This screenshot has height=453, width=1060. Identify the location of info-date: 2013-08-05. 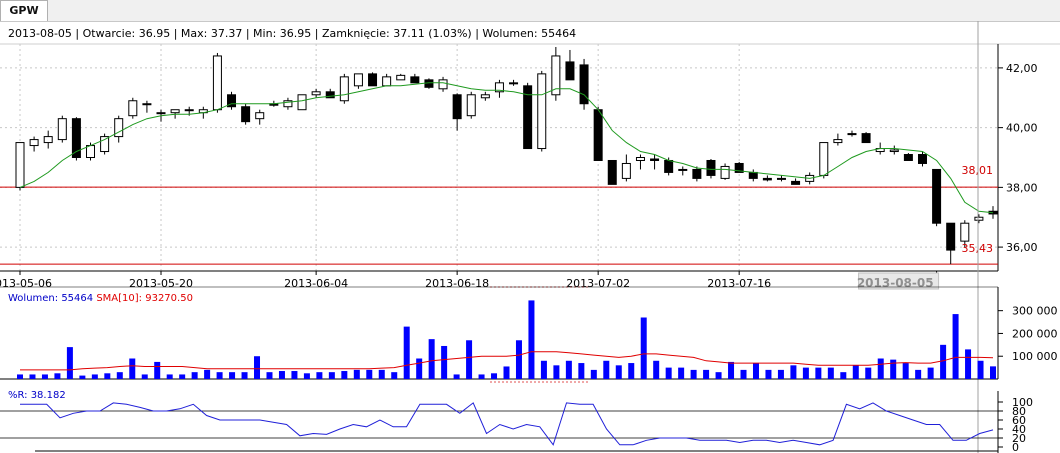
(40, 33).